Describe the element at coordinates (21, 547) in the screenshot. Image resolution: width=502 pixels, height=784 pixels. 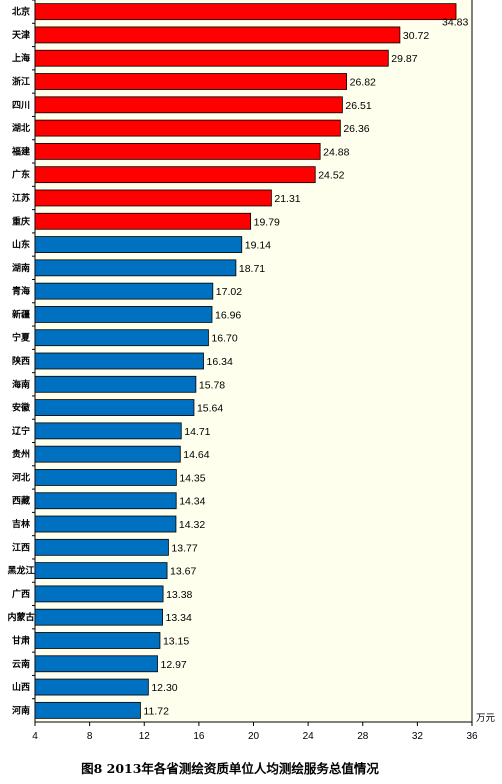
I see `category-label: 江西` at that location.